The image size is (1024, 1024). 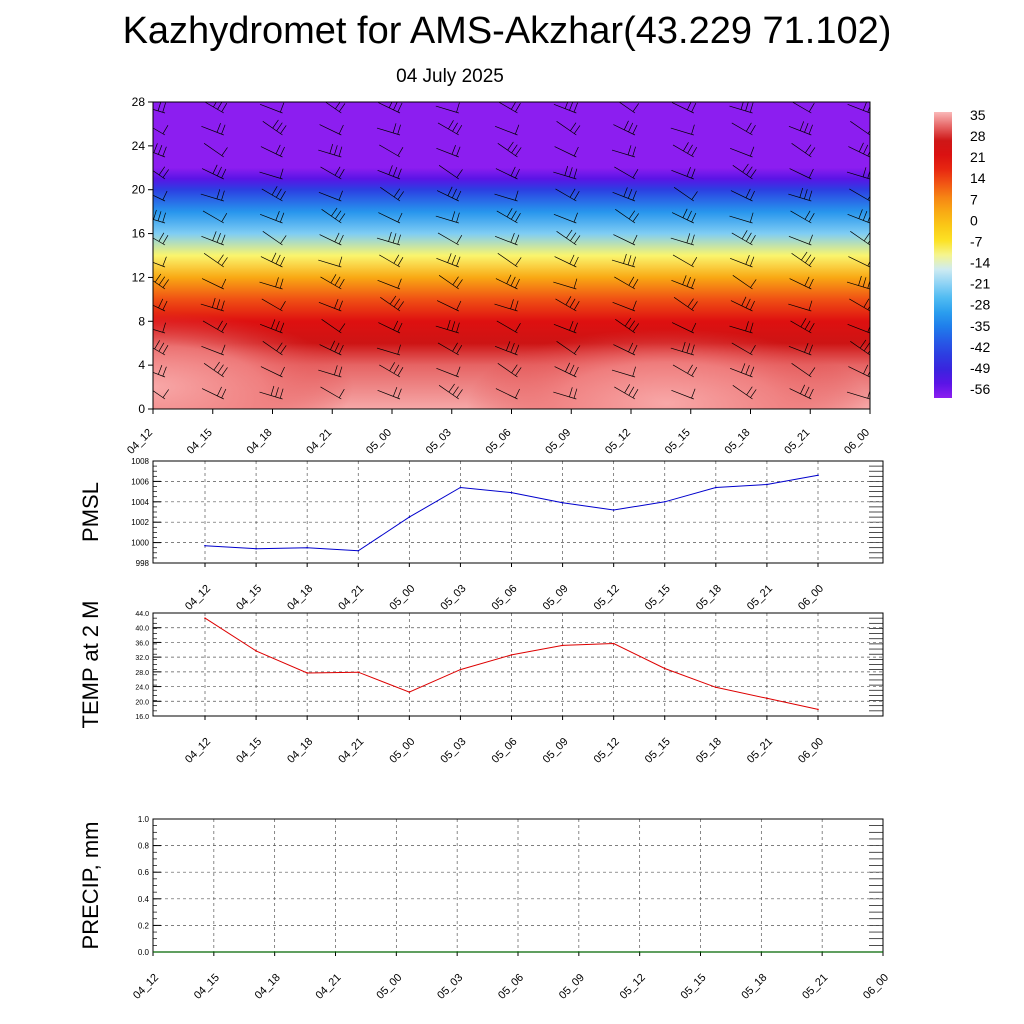 What do you see at coordinates (140, 522) in the screenshot?
I see `y-tick-label: 1002` at bounding box center [140, 522].